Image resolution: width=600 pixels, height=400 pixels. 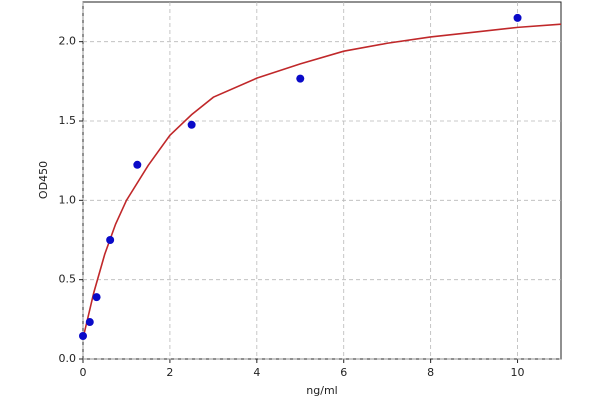 I want to click on y-tick-label: 2.0, so click(x=68, y=41).